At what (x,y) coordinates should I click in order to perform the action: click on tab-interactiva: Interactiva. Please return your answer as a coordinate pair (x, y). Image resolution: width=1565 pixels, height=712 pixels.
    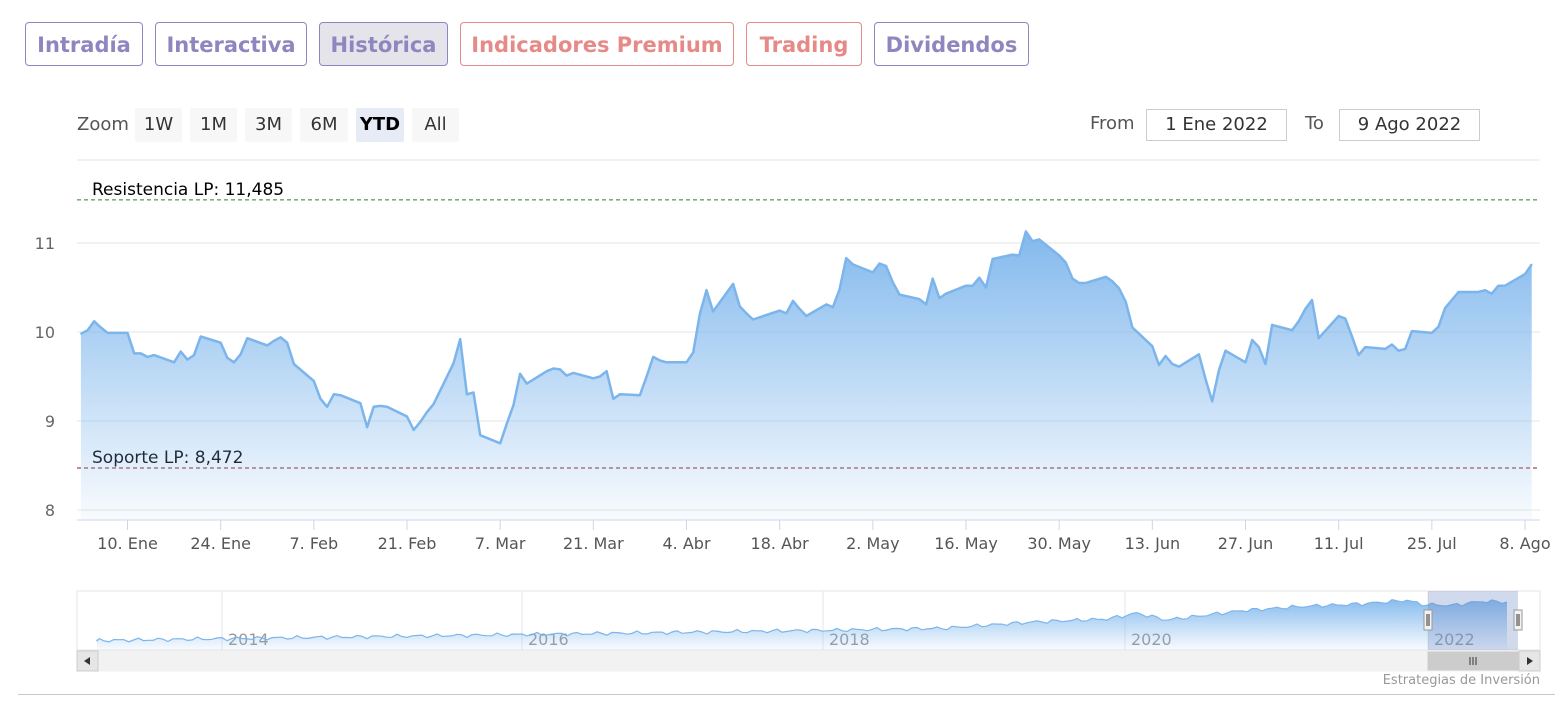
    Looking at the image, I should click on (231, 44).